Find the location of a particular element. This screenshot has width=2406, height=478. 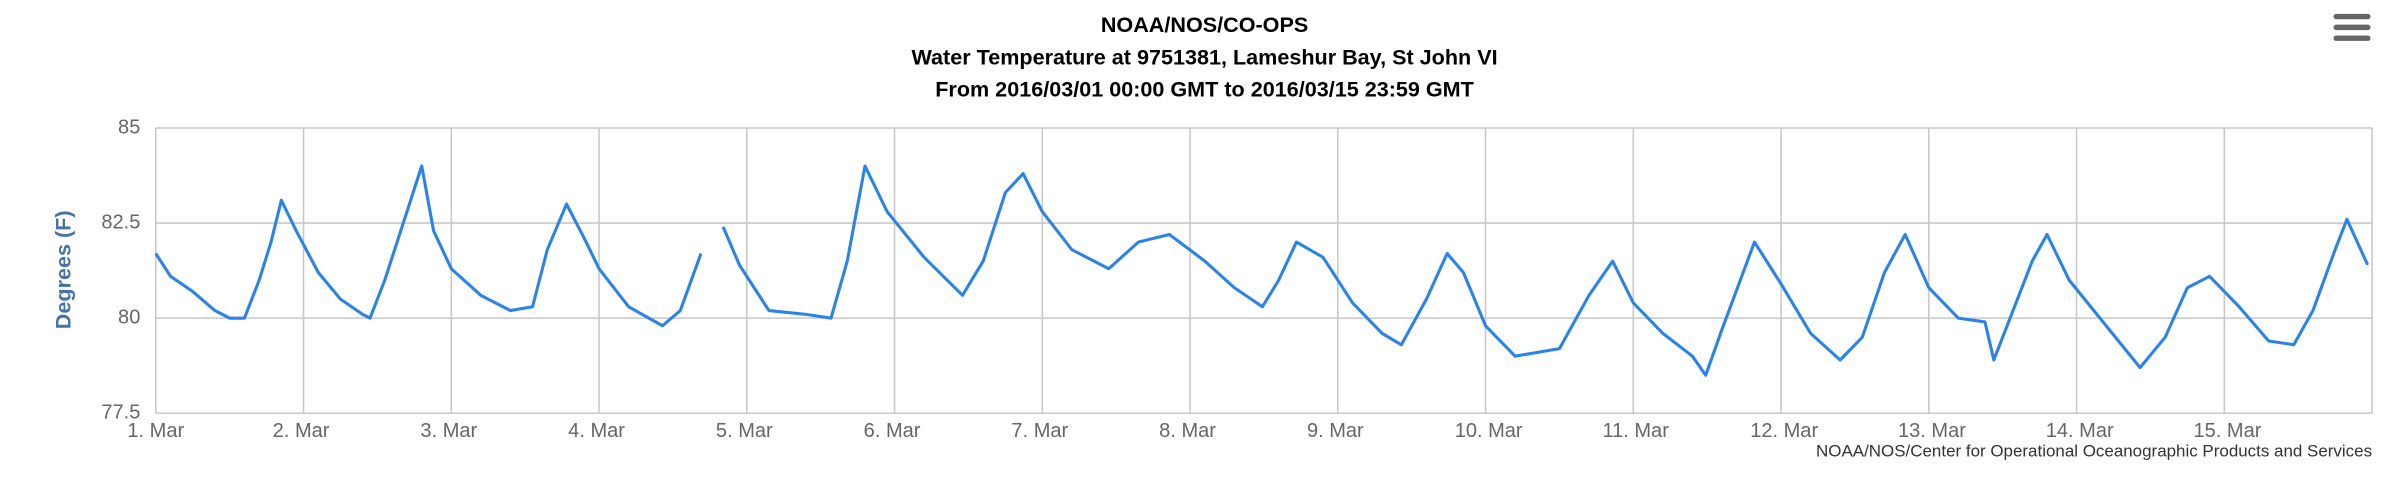

x-tick-label: 5. Mar is located at coordinates (744, 431).